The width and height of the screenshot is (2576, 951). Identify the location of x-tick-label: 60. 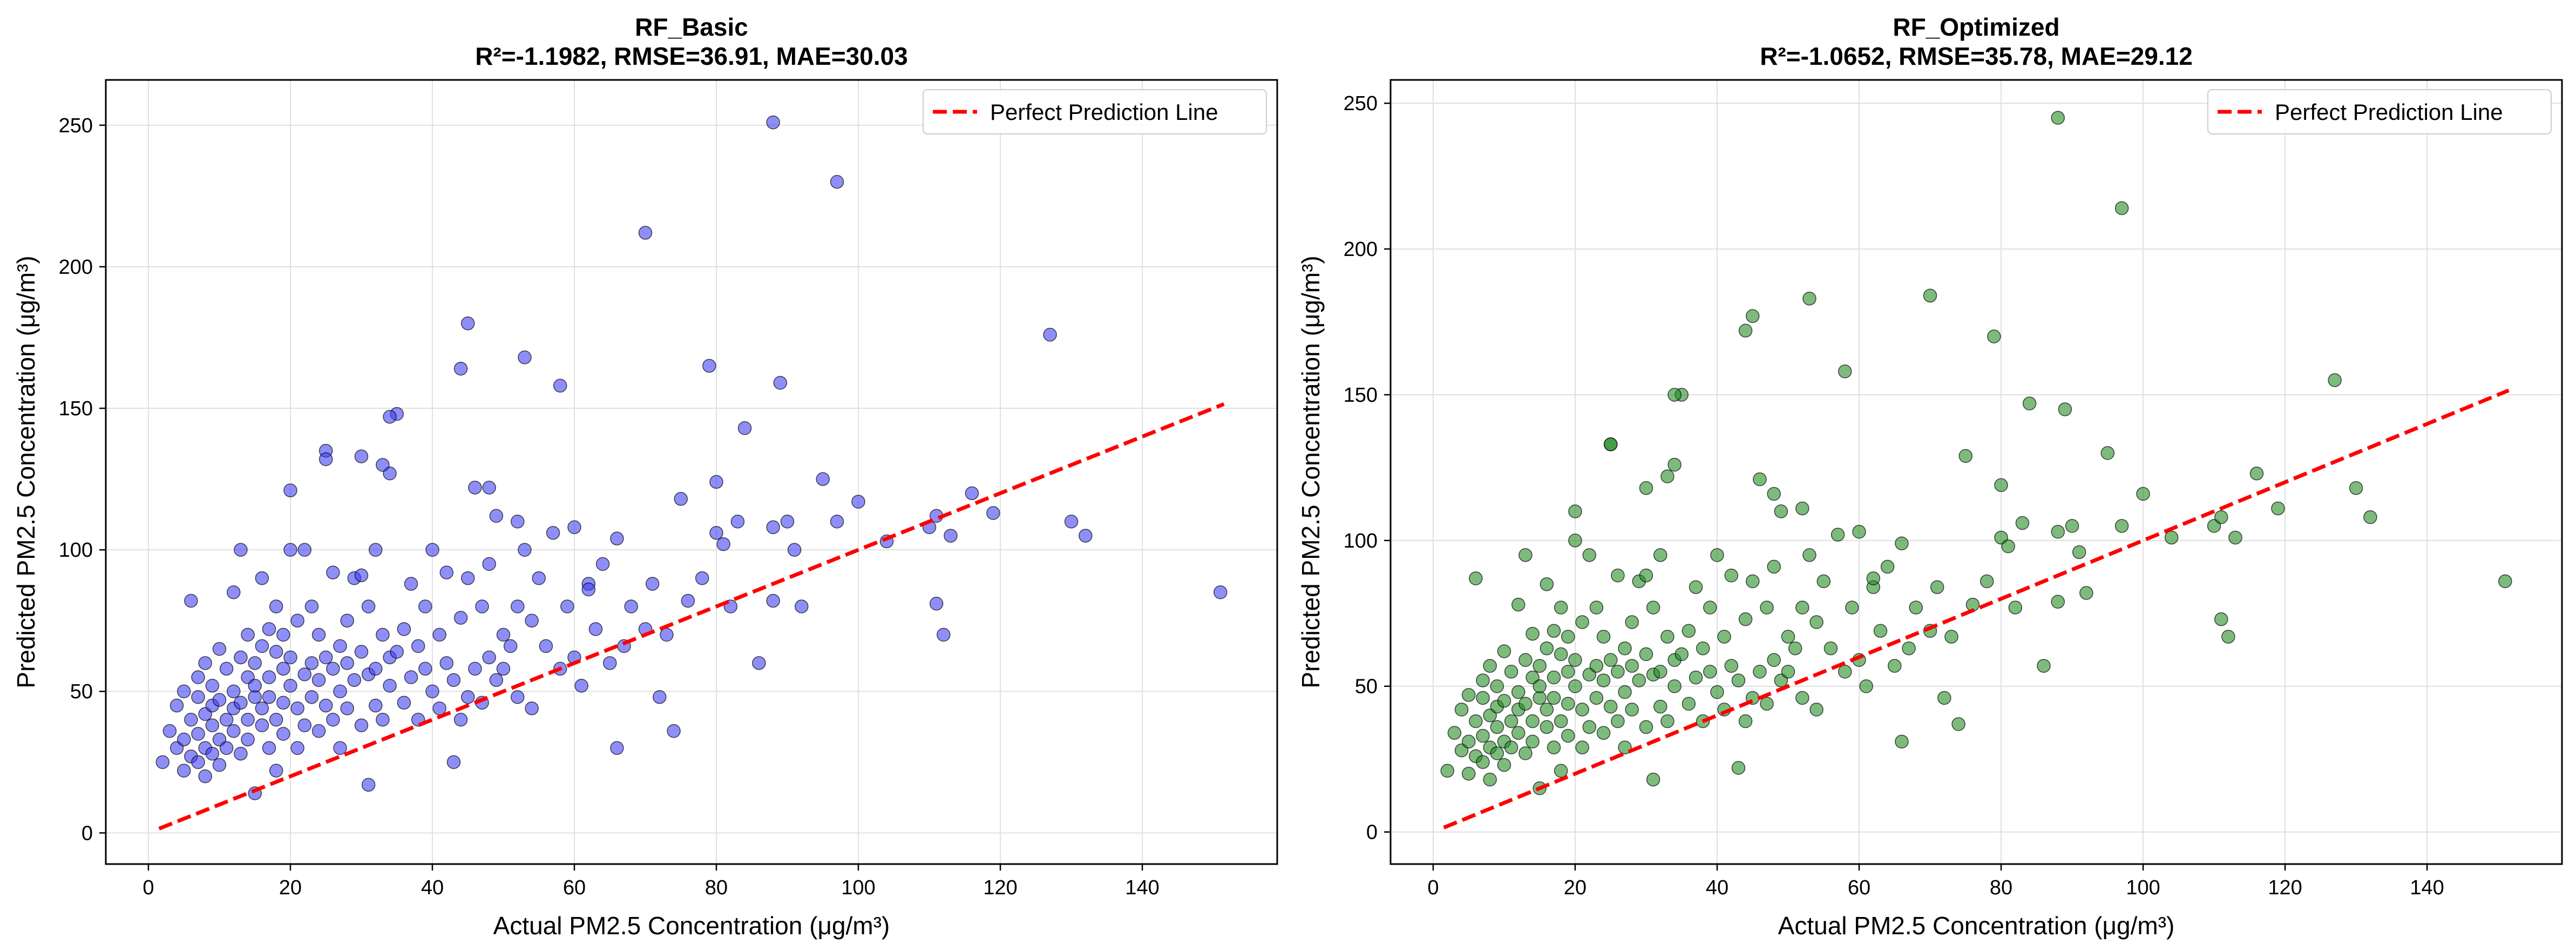
(1859, 887).